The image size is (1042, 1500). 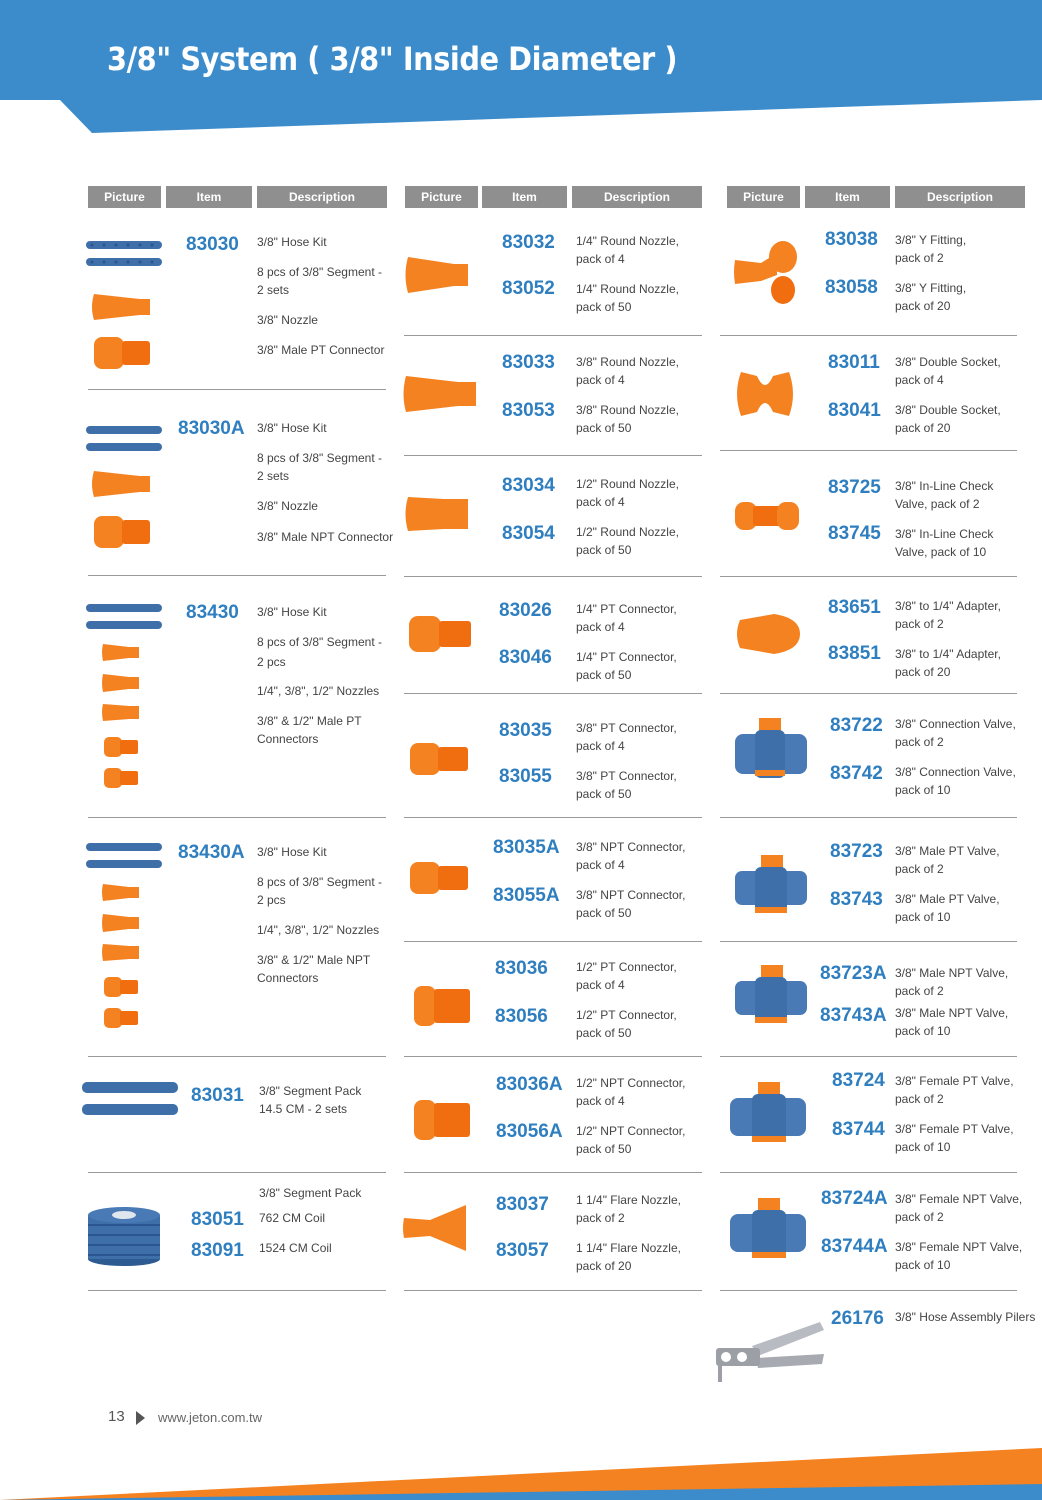 I want to click on item-code: 83430A, so click(x=211, y=852).